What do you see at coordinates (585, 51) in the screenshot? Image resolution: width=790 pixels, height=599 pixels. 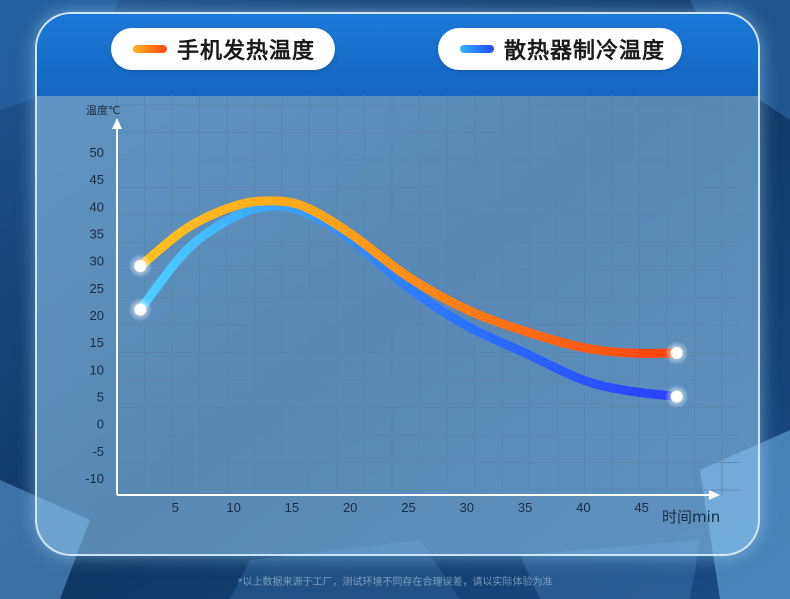 I see `legend-label-cooler-temp: 散热器制冷温度` at bounding box center [585, 51].